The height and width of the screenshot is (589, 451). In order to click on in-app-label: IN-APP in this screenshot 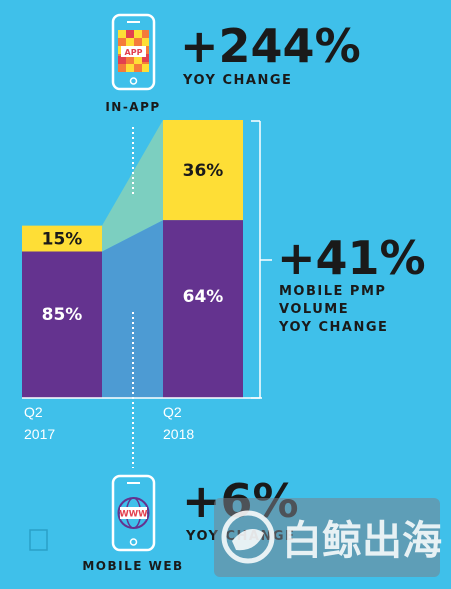, I will do `click(132, 107)`.